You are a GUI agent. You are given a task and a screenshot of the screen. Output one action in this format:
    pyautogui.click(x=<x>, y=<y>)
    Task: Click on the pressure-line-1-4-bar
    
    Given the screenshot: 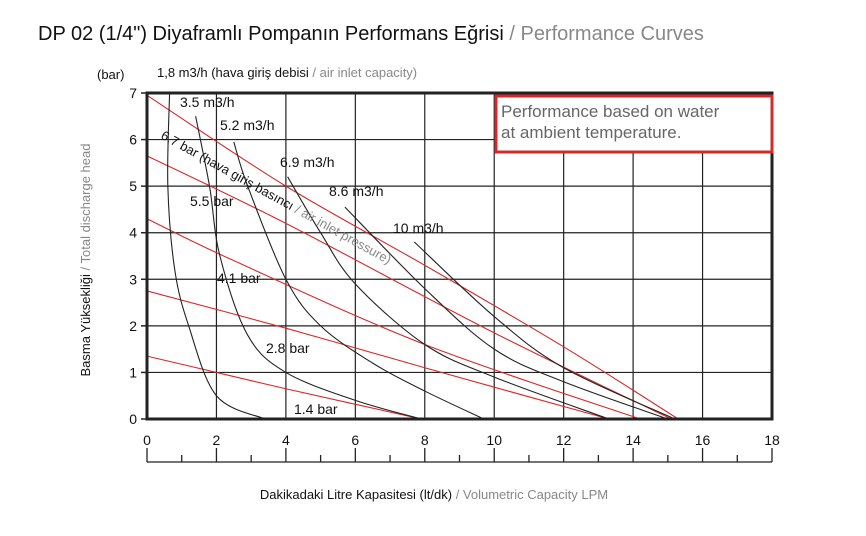 What is the action you would take?
    pyautogui.click(x=284, y=387)
    